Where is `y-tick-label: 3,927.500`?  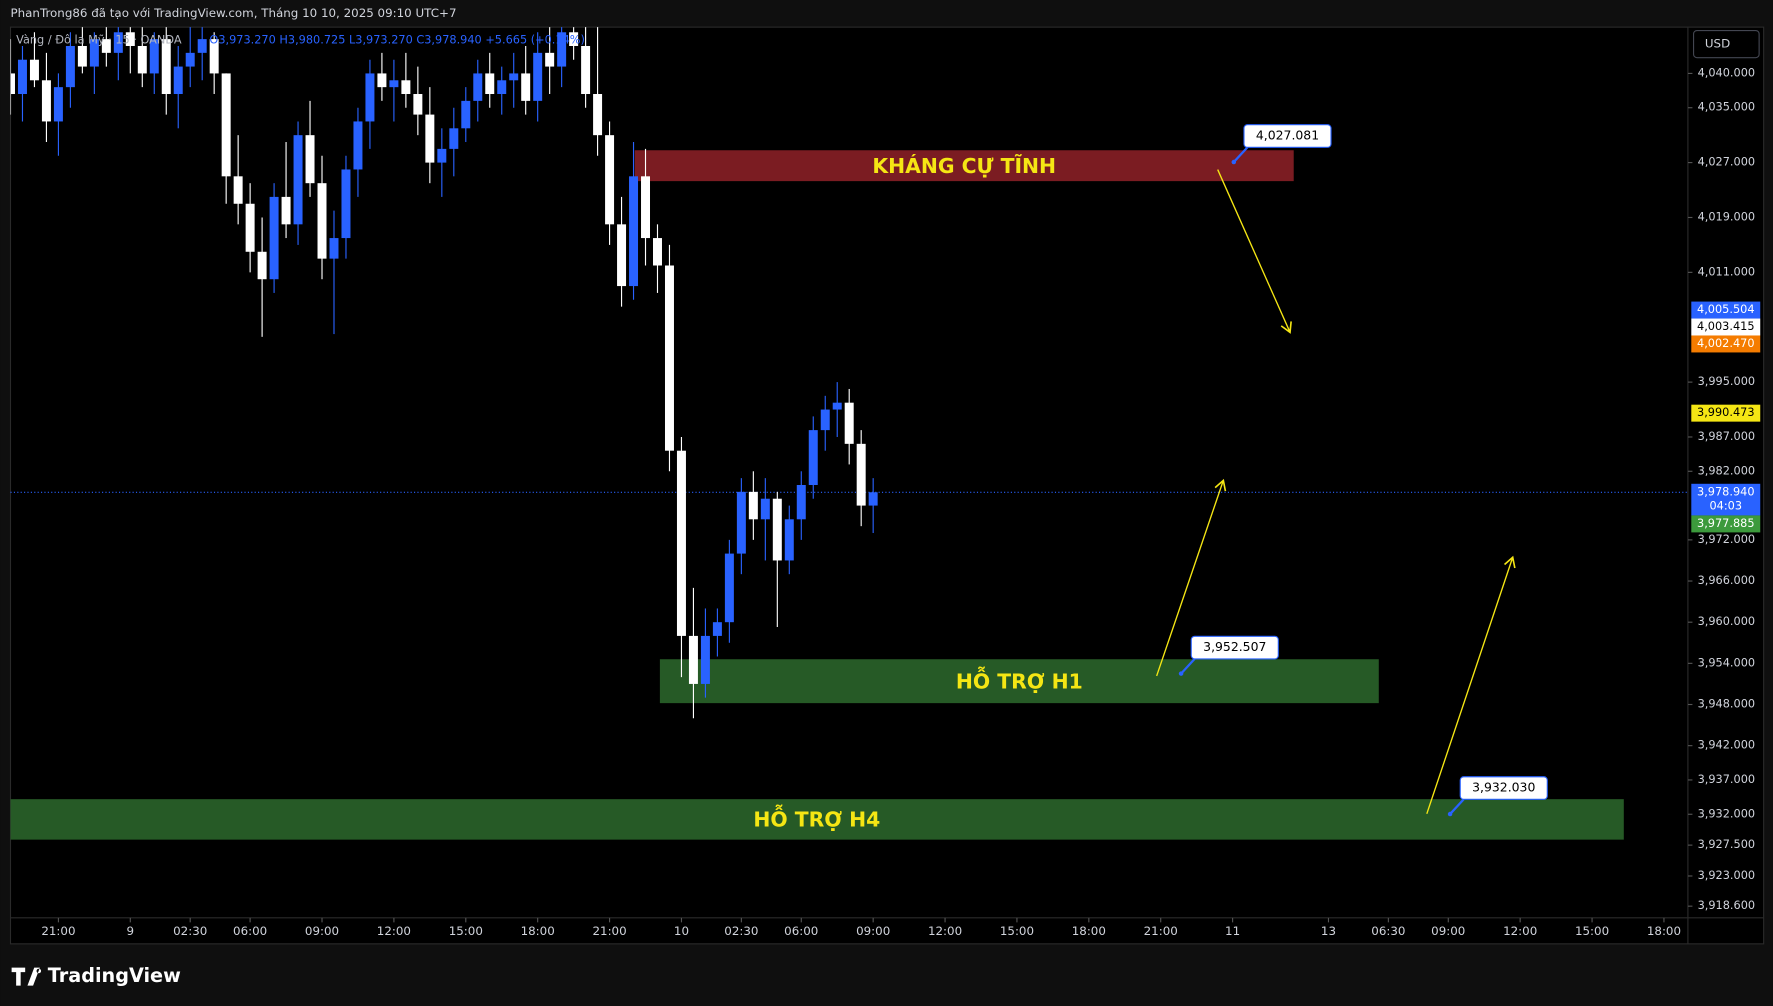 y-tick-label: 3,927.500 is located at coordinates (1726, 844).